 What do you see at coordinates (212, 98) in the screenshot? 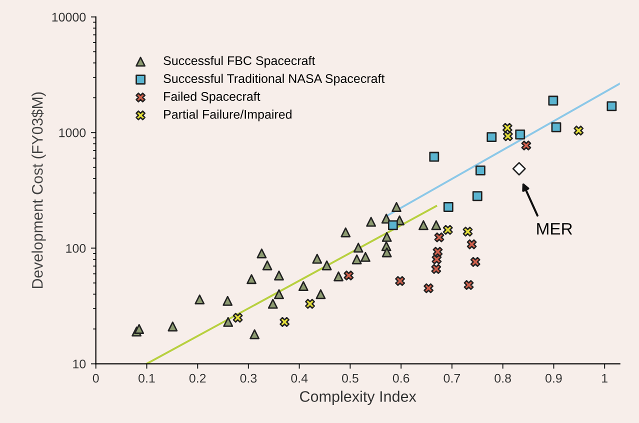
I see `legend-label: Failed Spacecraft` at bounding box center [212, 98].